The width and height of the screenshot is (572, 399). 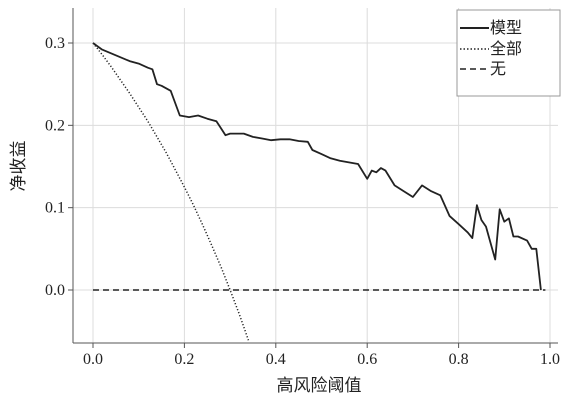 What do you see at coordinates (550, 359) in the screenshot?
I see `x-tick-label-5: 1.0` at bounding box center [550, 359].